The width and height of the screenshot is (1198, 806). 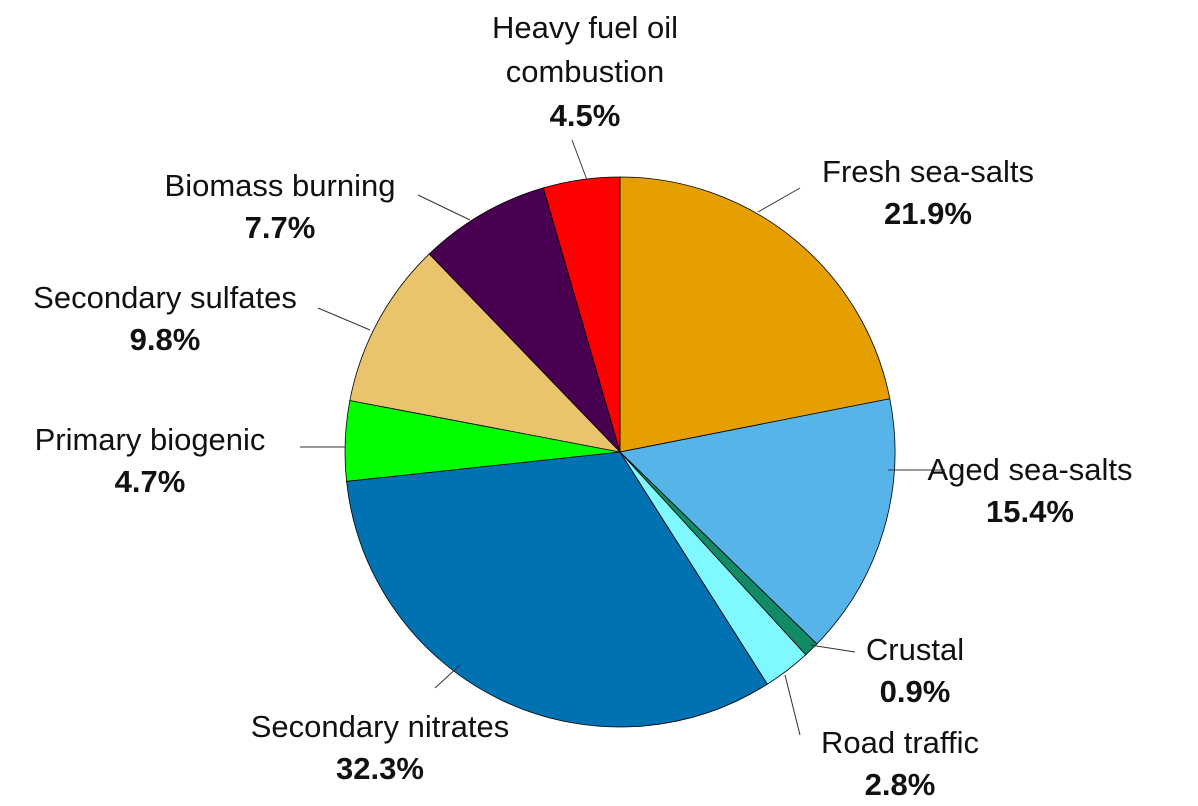 What do you see at coordinates (585, 115) in the screenshot?
I see `value-label: 4.5%` at bounding box center [585, 115].